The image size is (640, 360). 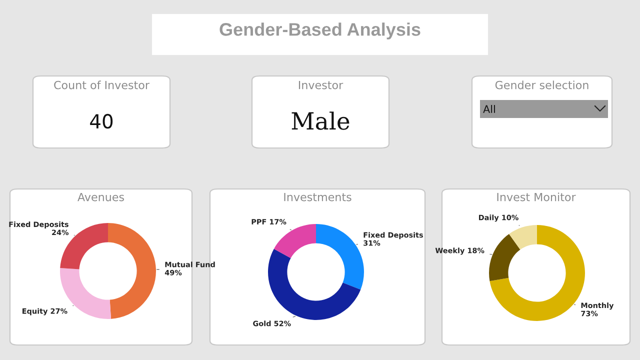 What do you see at coordinates (489, 108) in the screenshot?
I see `text: All` at bounding box center [489, 108].